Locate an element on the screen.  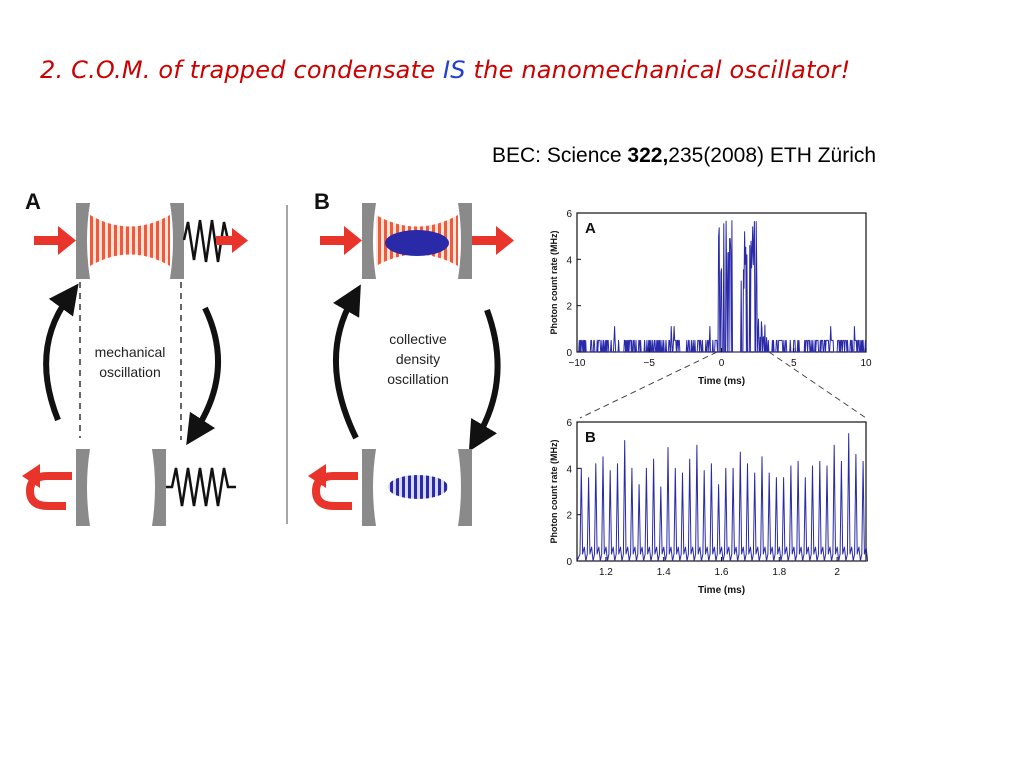
title-emphasis: IS is located at coordinates (454, 70).